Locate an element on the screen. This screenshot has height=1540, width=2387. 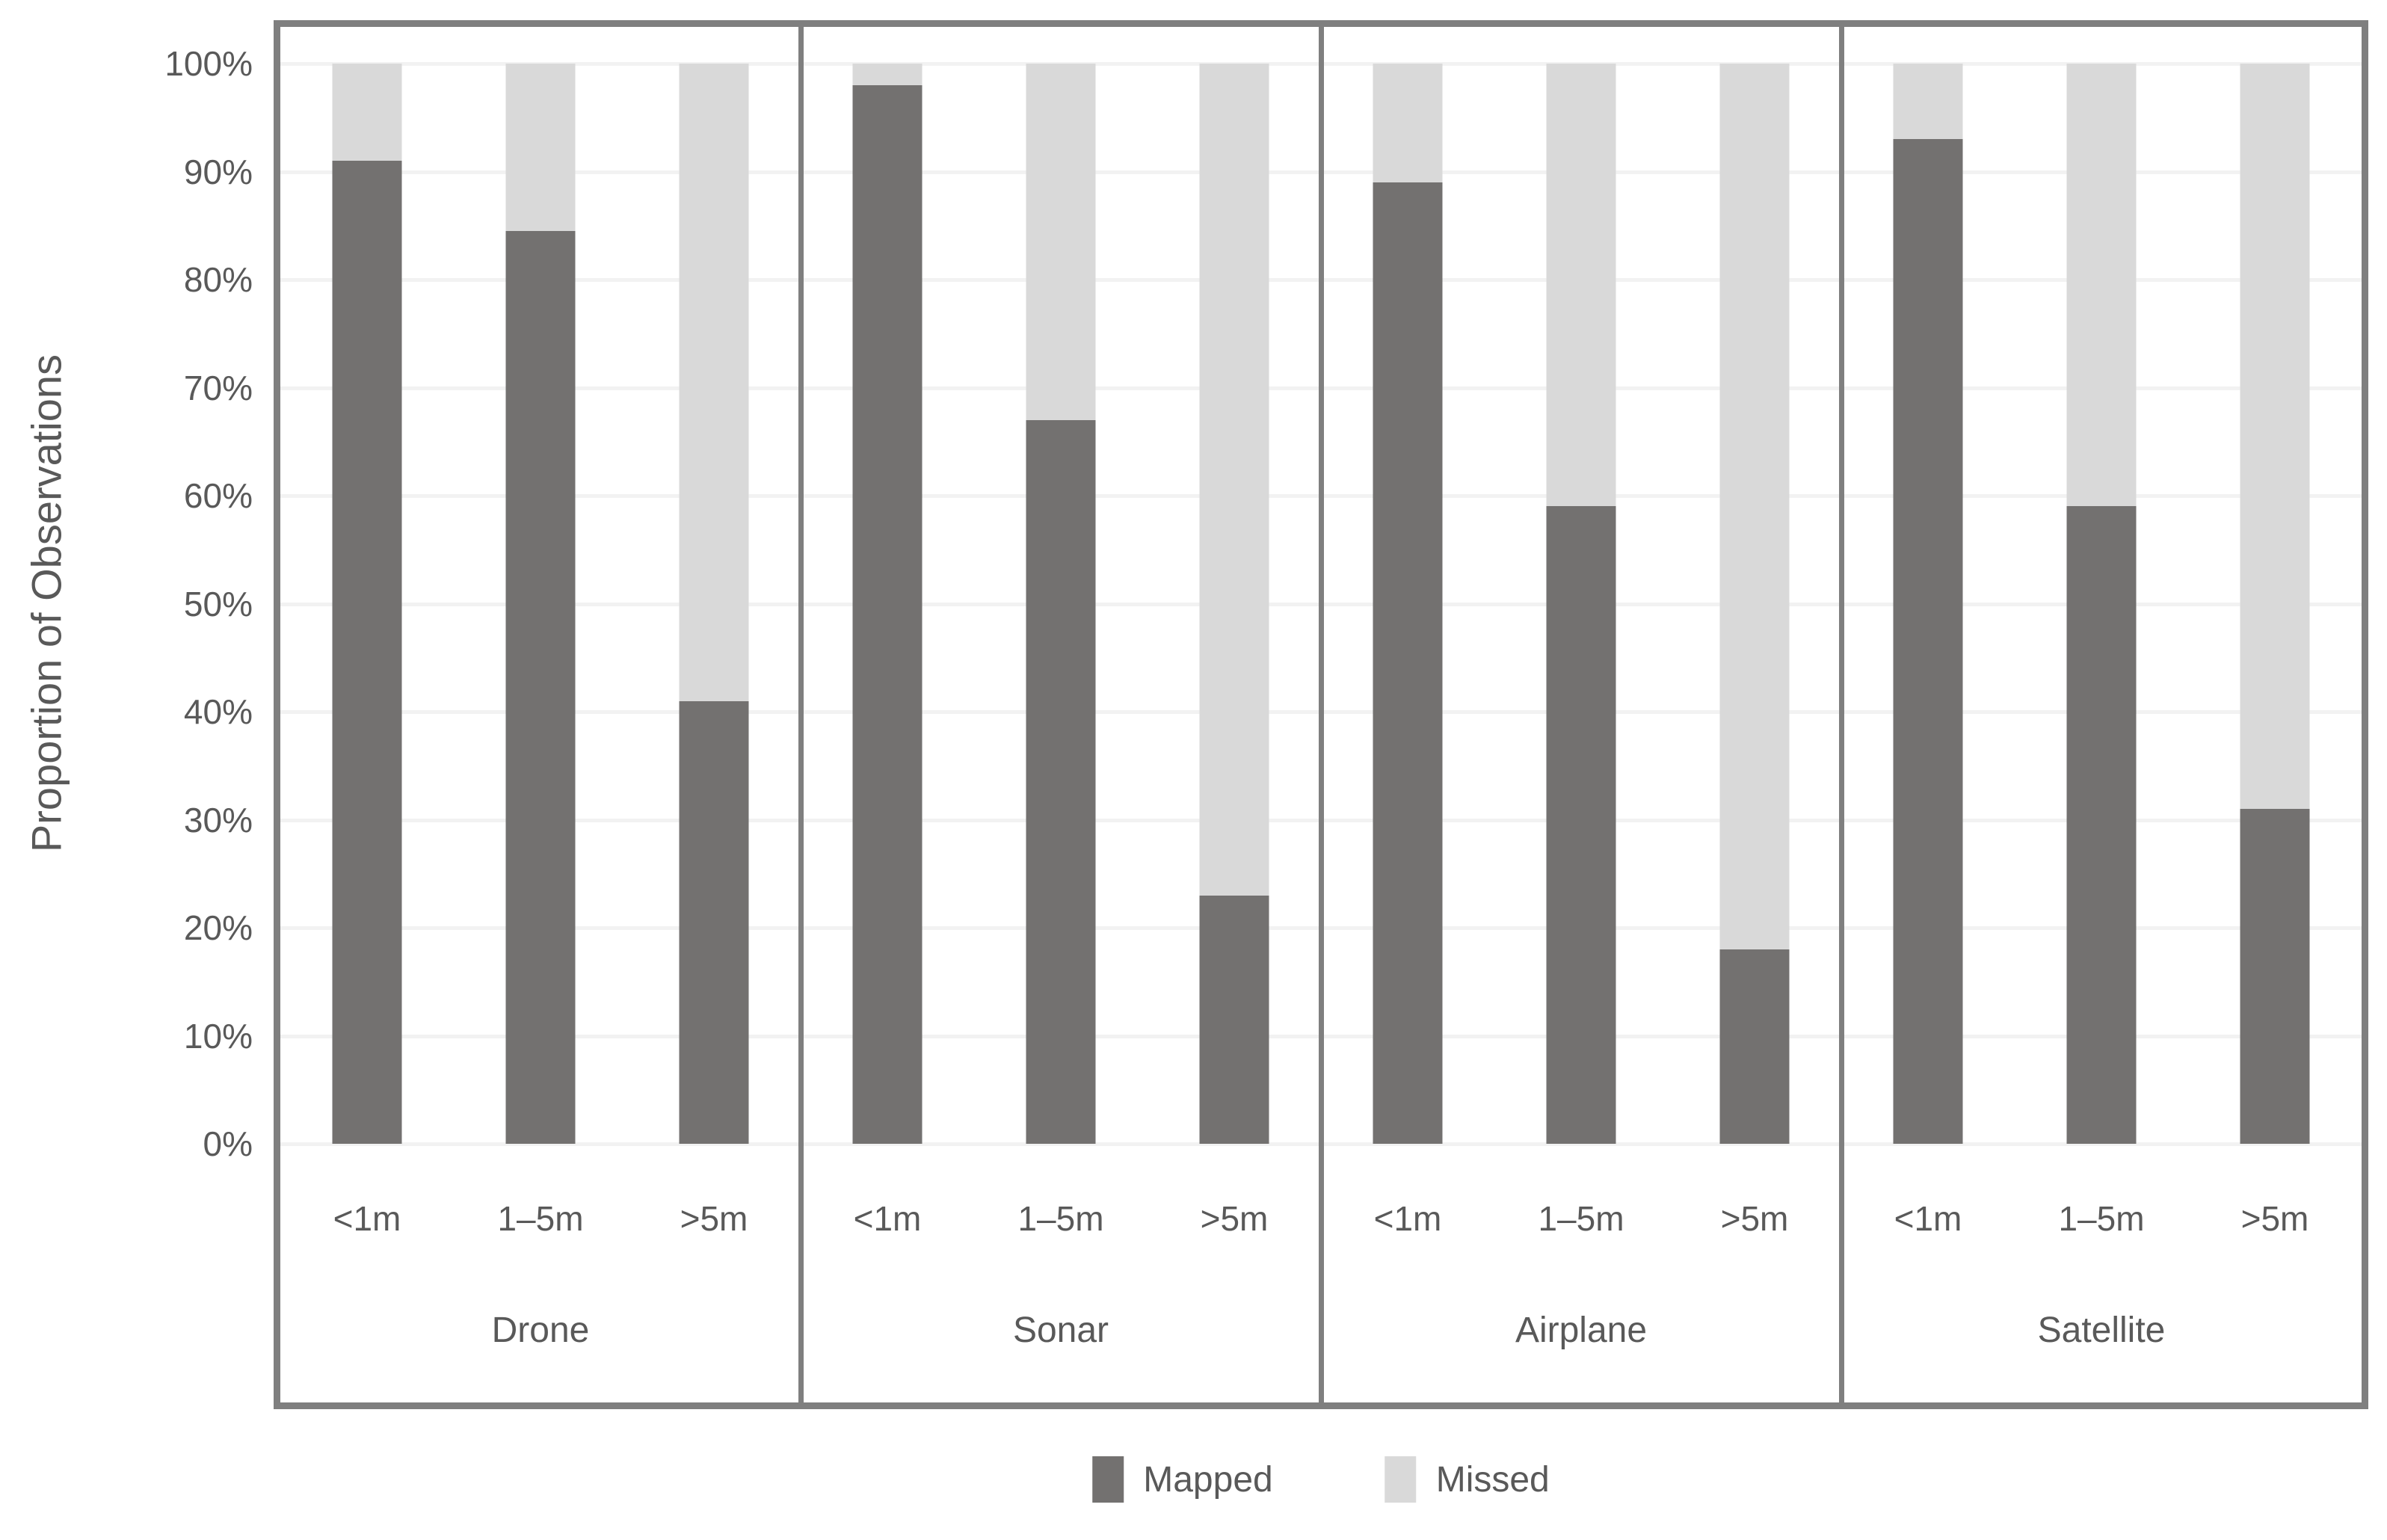
segment-mapped-sonar-5m is located at coordinates (1234, 1019).